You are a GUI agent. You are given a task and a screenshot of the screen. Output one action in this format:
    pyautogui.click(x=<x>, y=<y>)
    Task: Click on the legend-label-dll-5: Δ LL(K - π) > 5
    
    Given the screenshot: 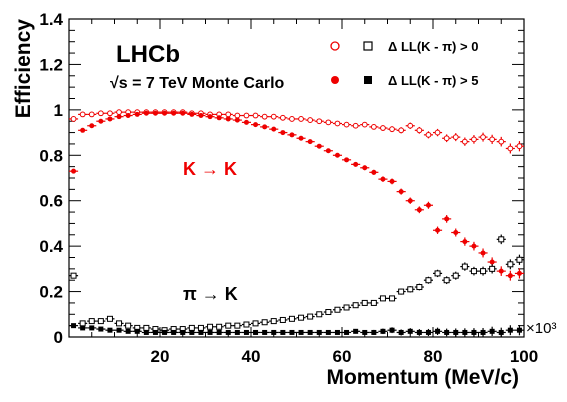 What is the action you would take?
    pyautogui.click(x=433, y=80)
    